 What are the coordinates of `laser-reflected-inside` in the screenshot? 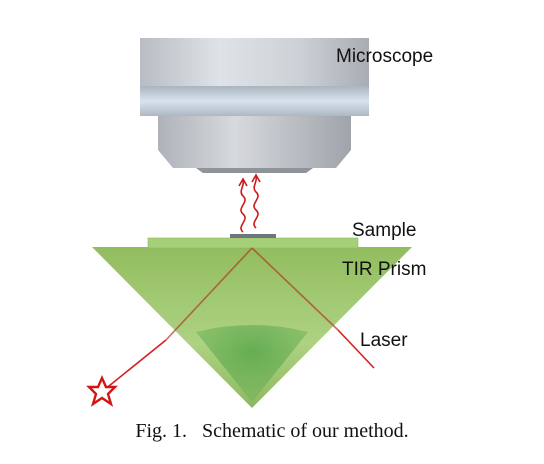 It's located at (295, 289).